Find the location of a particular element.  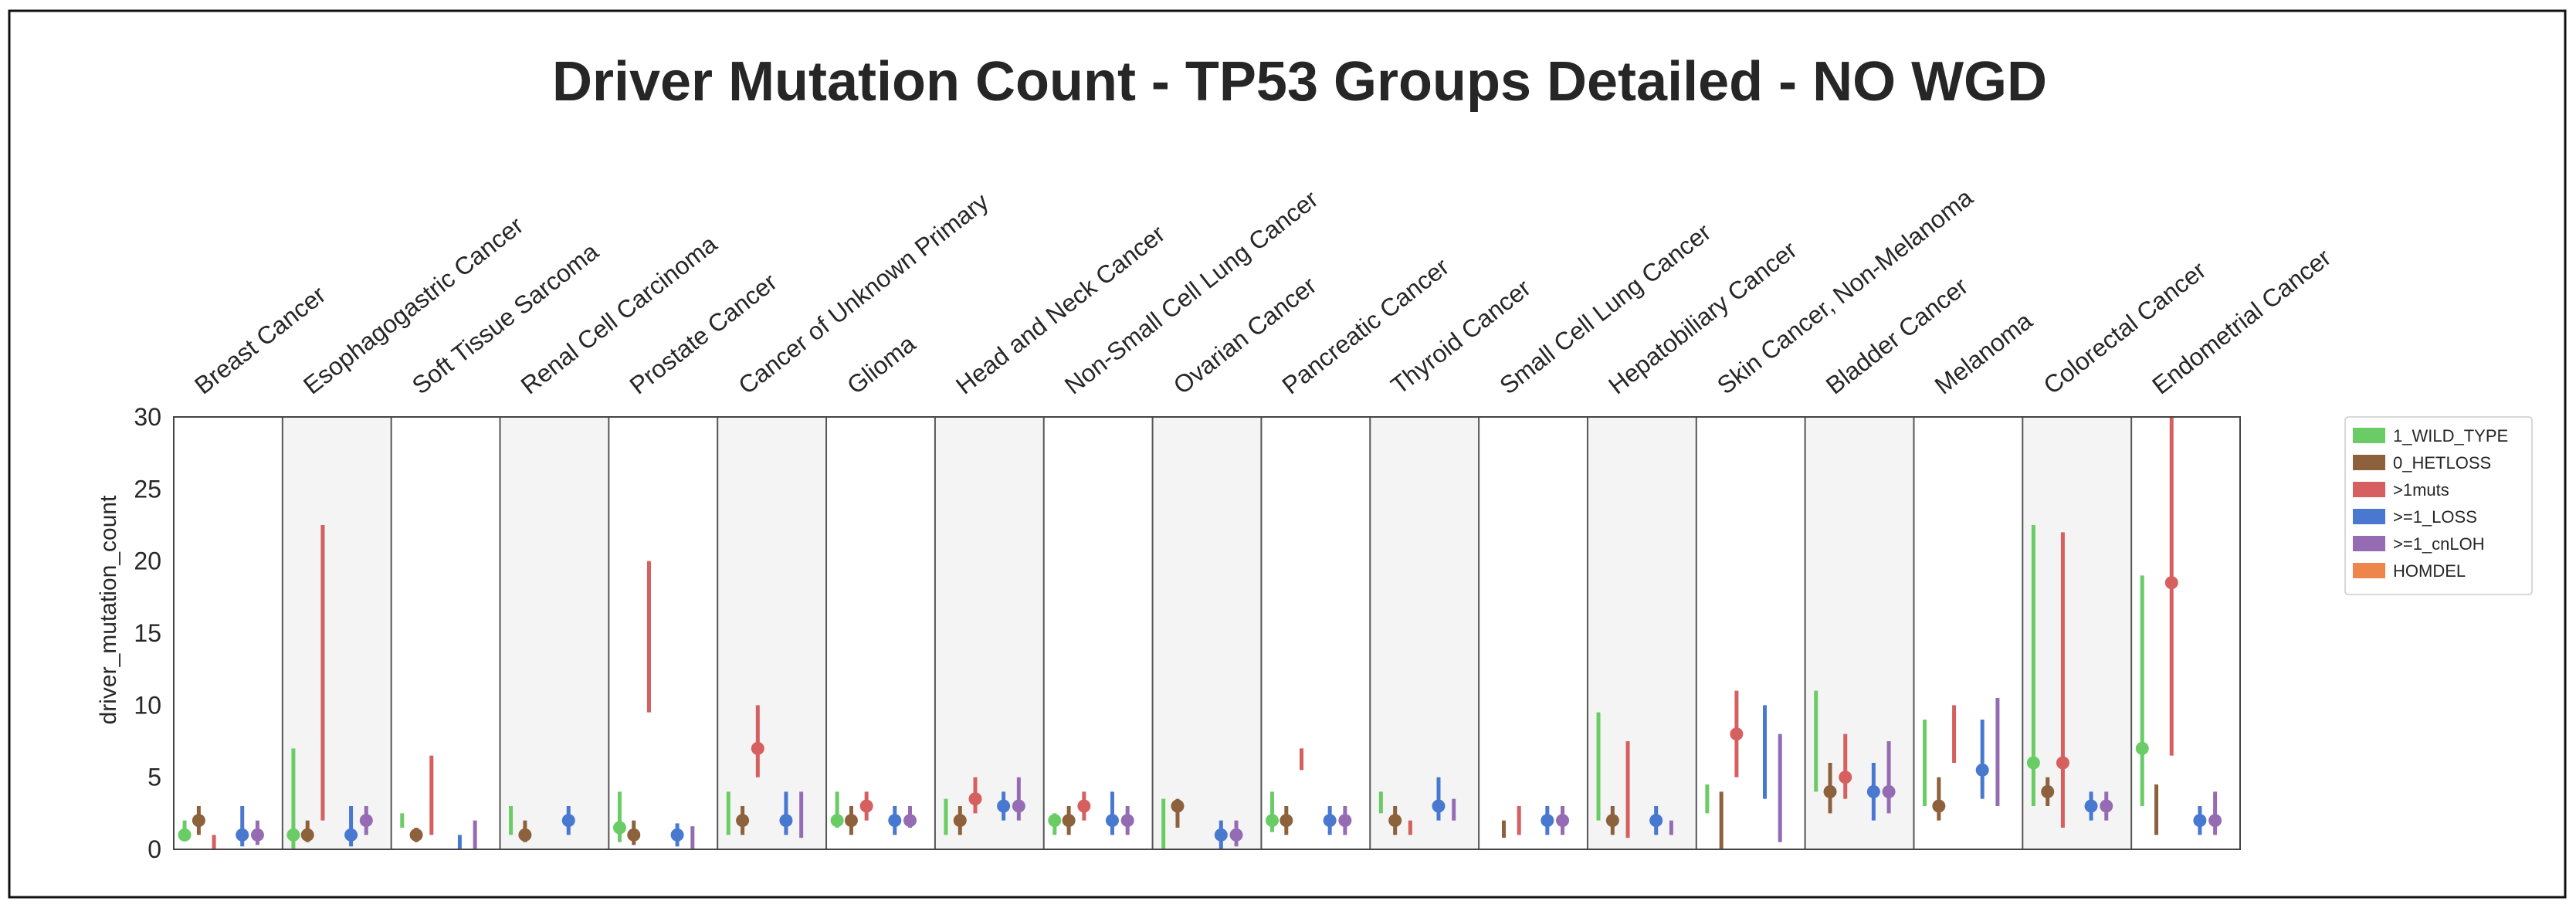

y-axis: 0 5 10 15 20 25 30 is located at coordinates (147, 633).